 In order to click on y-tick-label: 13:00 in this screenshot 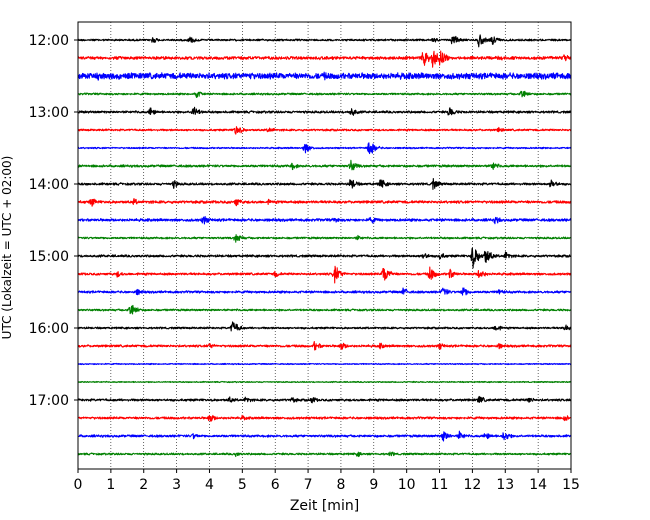, I will do `click(49, 113)`.